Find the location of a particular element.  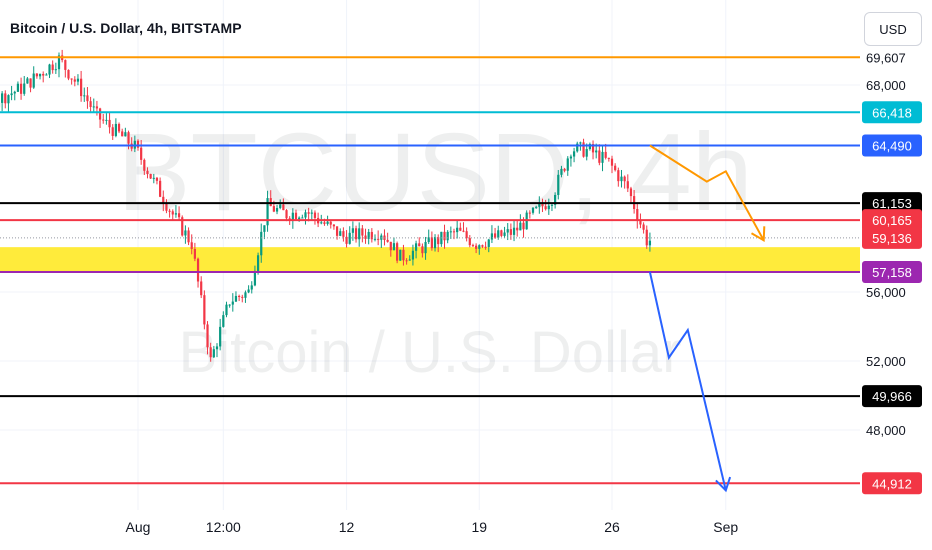

price-label-text: 49,966 is located at coordinates (892, 396).